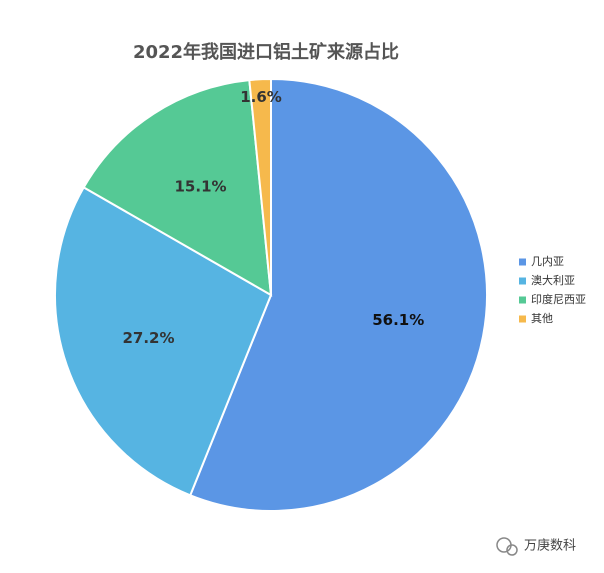  I want to click on watermark-icon, so click(507, 546).